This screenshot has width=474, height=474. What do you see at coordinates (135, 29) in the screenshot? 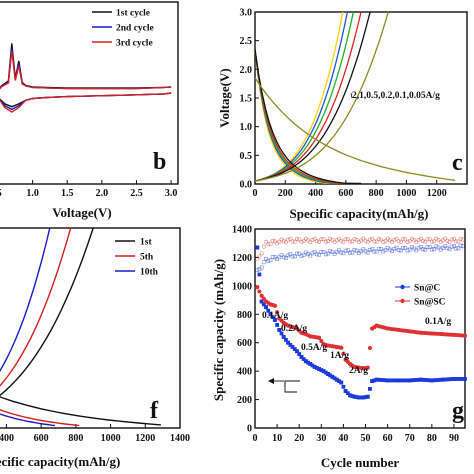
I see `panel-b-legend-label: 2nd cycle` at bounding box center [135, 29].